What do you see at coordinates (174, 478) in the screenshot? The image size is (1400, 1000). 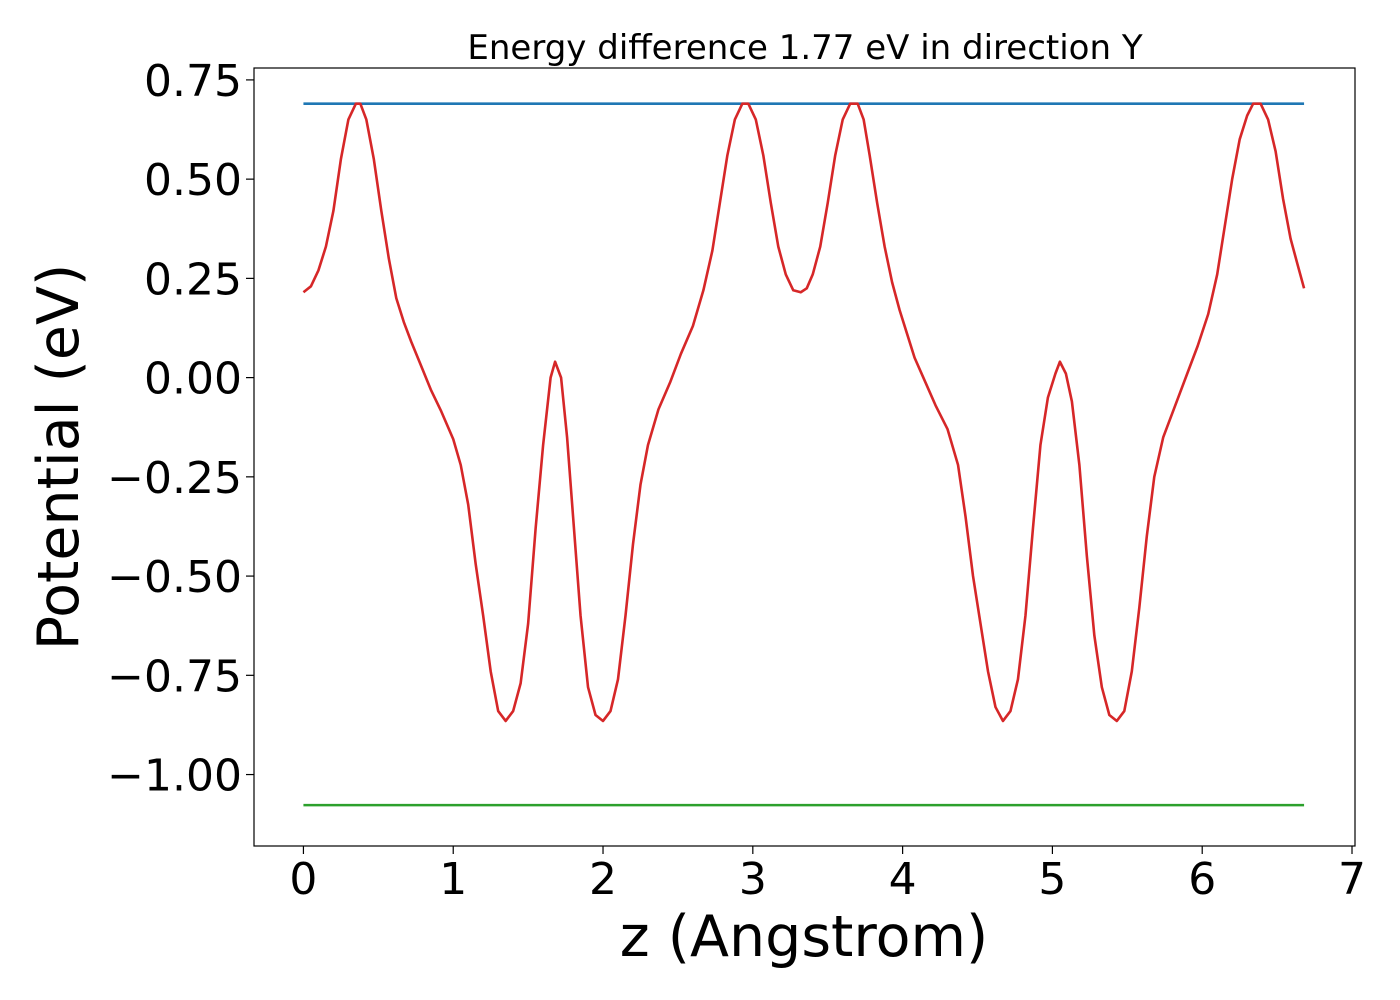 I see `y-tick-label: −0.25` at bounding box center [174, 478].